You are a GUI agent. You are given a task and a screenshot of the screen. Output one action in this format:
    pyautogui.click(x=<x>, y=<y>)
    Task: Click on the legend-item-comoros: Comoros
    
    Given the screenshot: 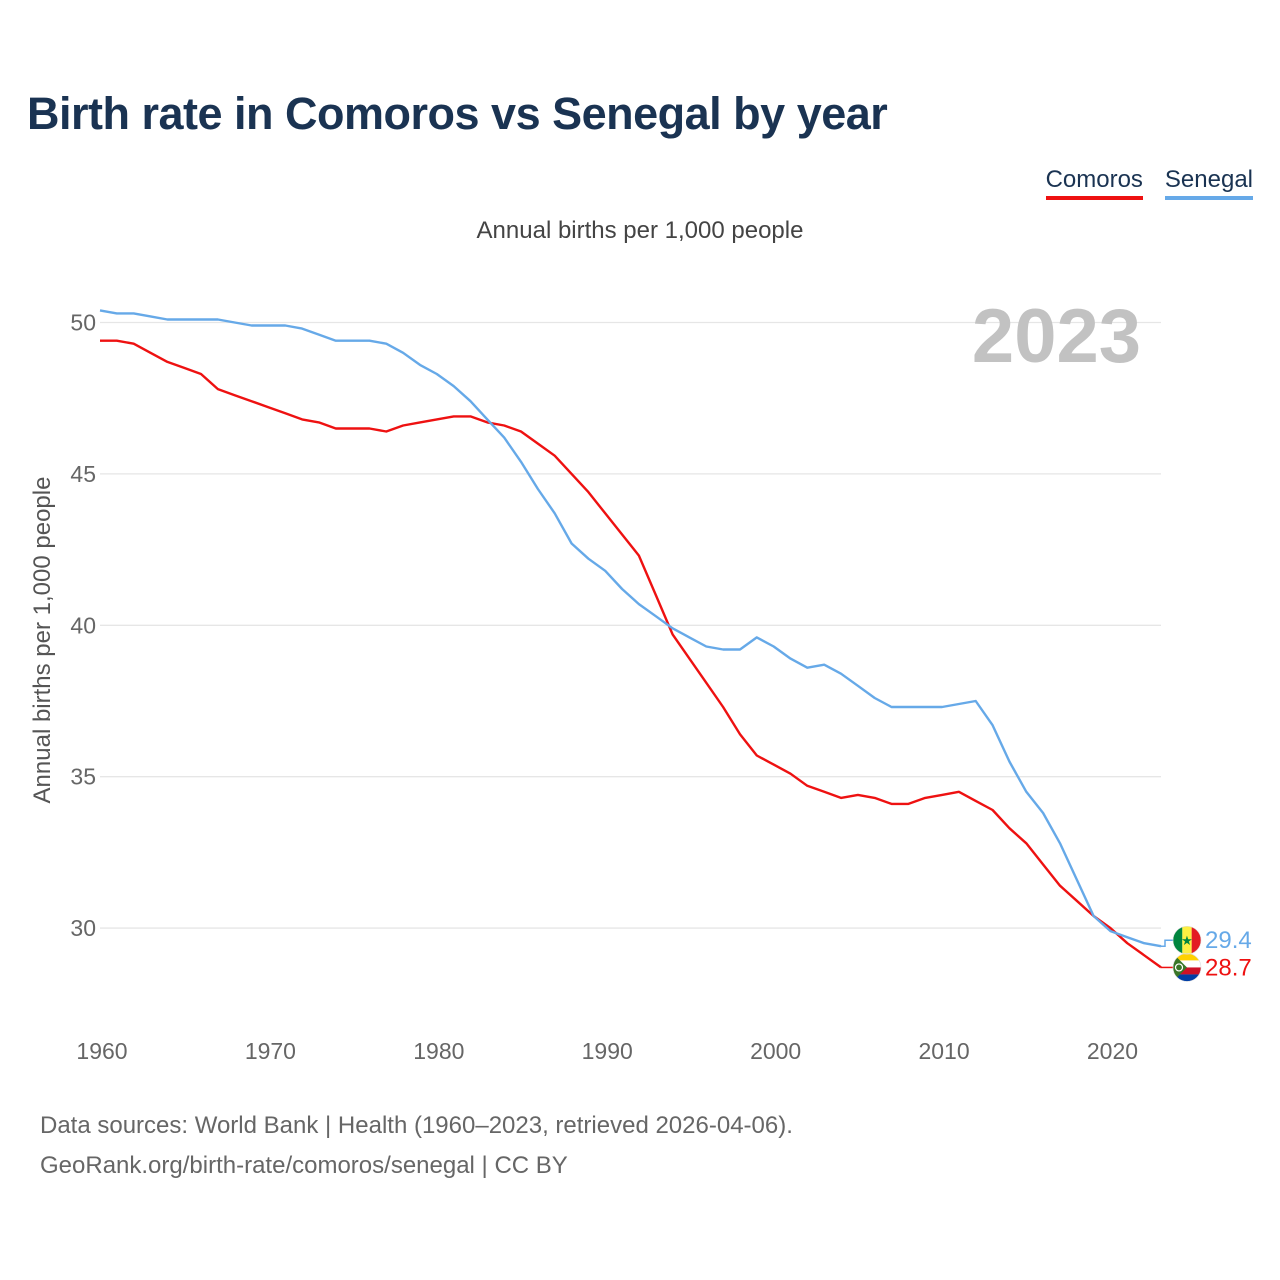 What is the action you would take?
    pyautogui.click(x=1094, y=183)
    